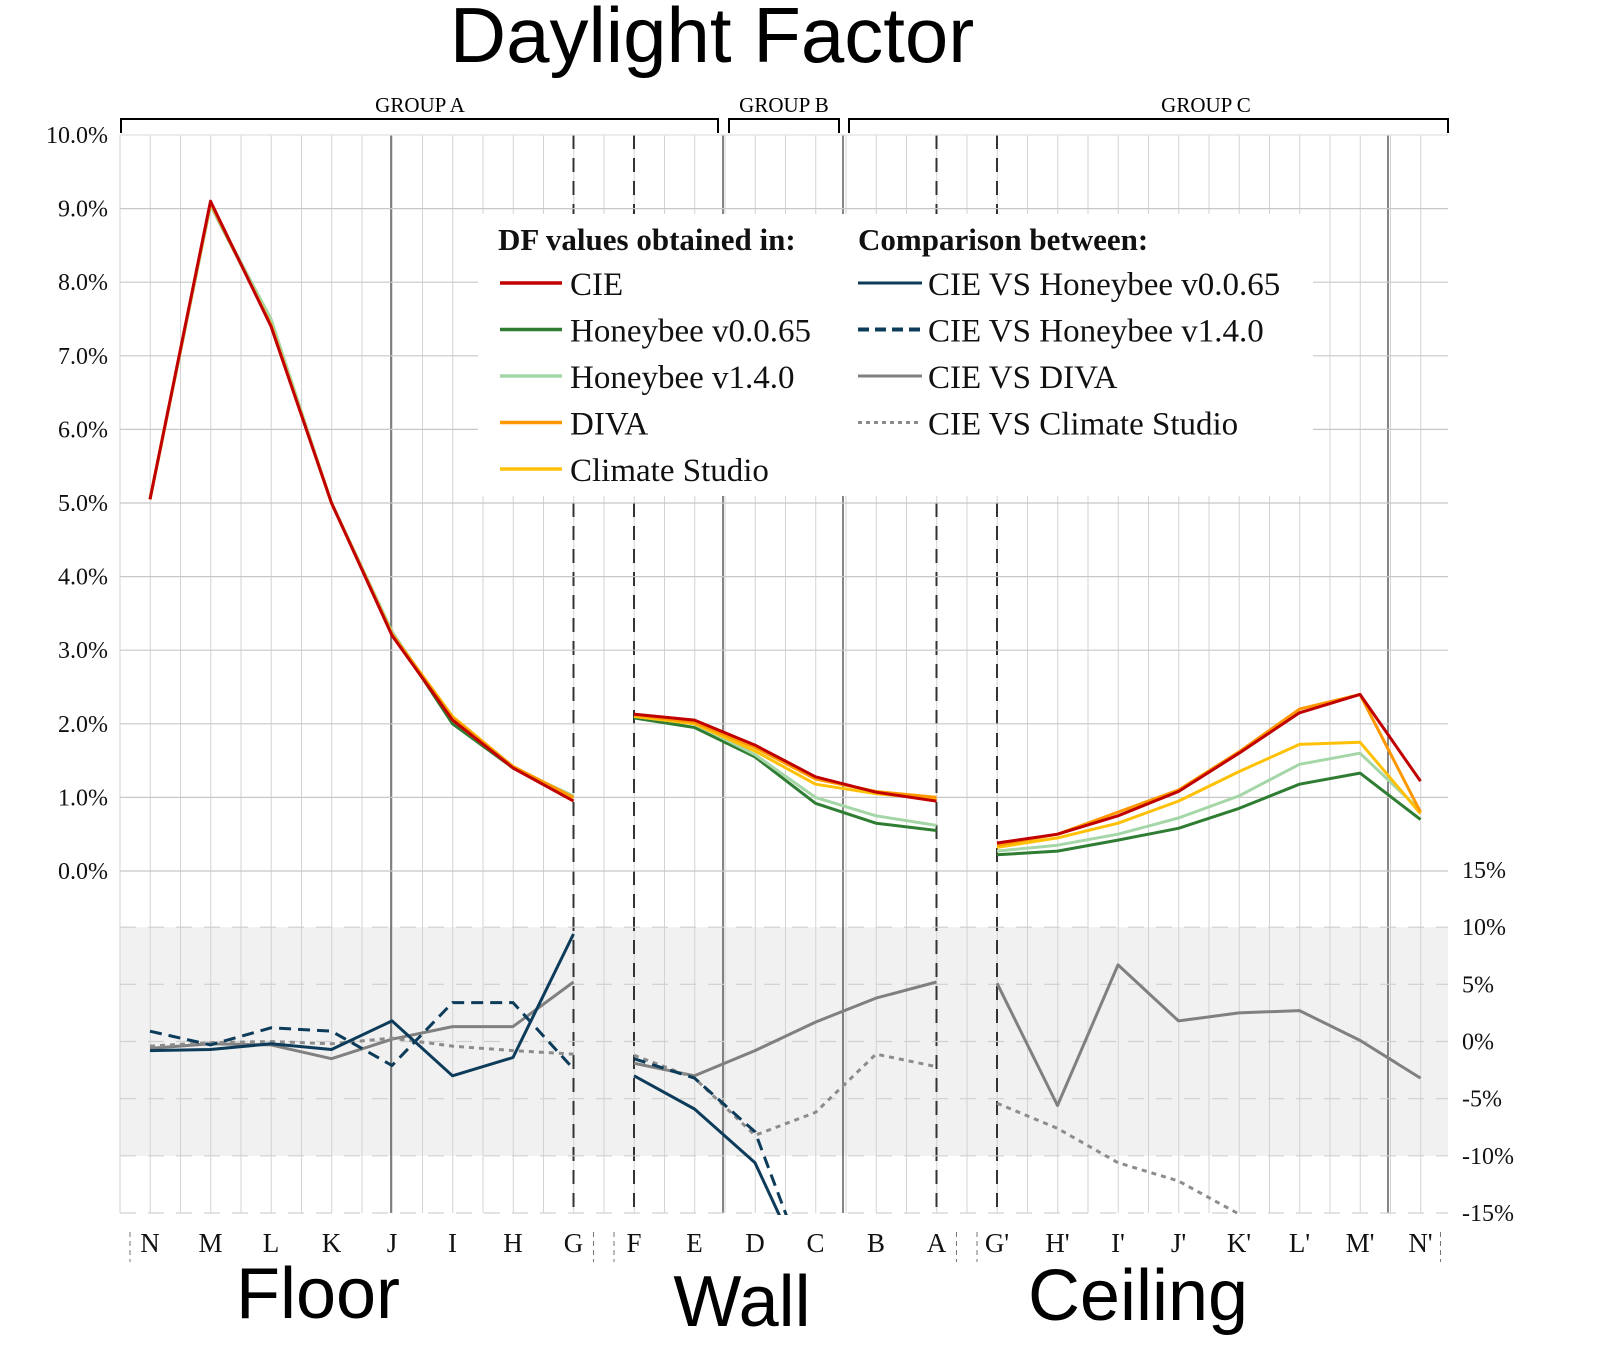 This screenshot has height=1367, width=1600. I want to click on category-label: K', so click(1239, 1243).